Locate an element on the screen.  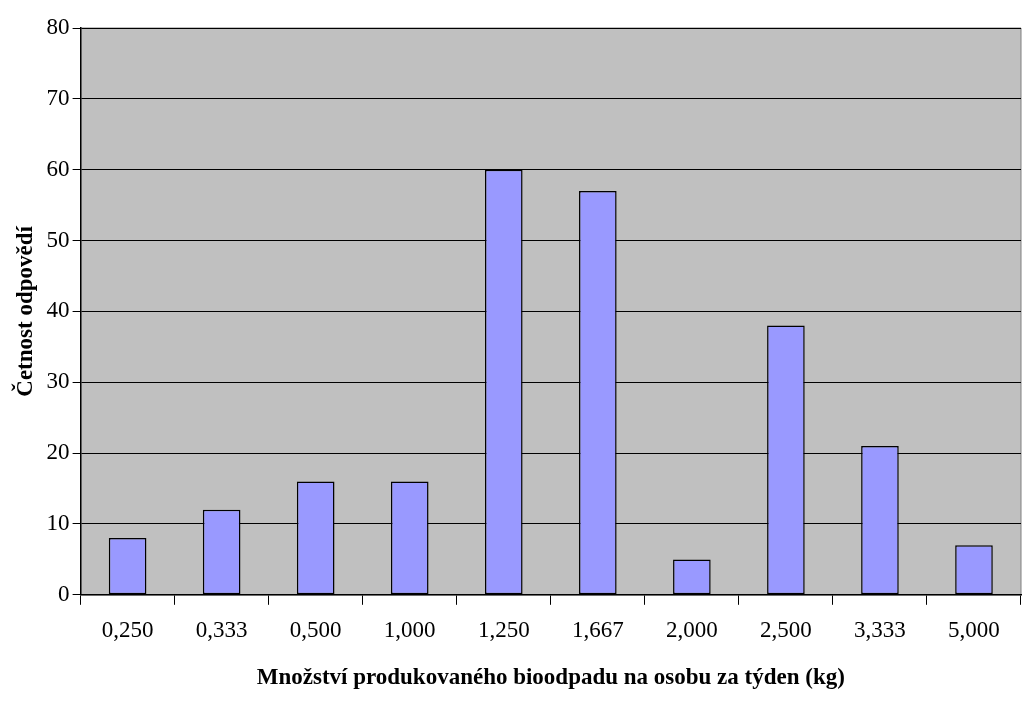
x-tick-label: 1,667 is located at coordinates (597, 629).